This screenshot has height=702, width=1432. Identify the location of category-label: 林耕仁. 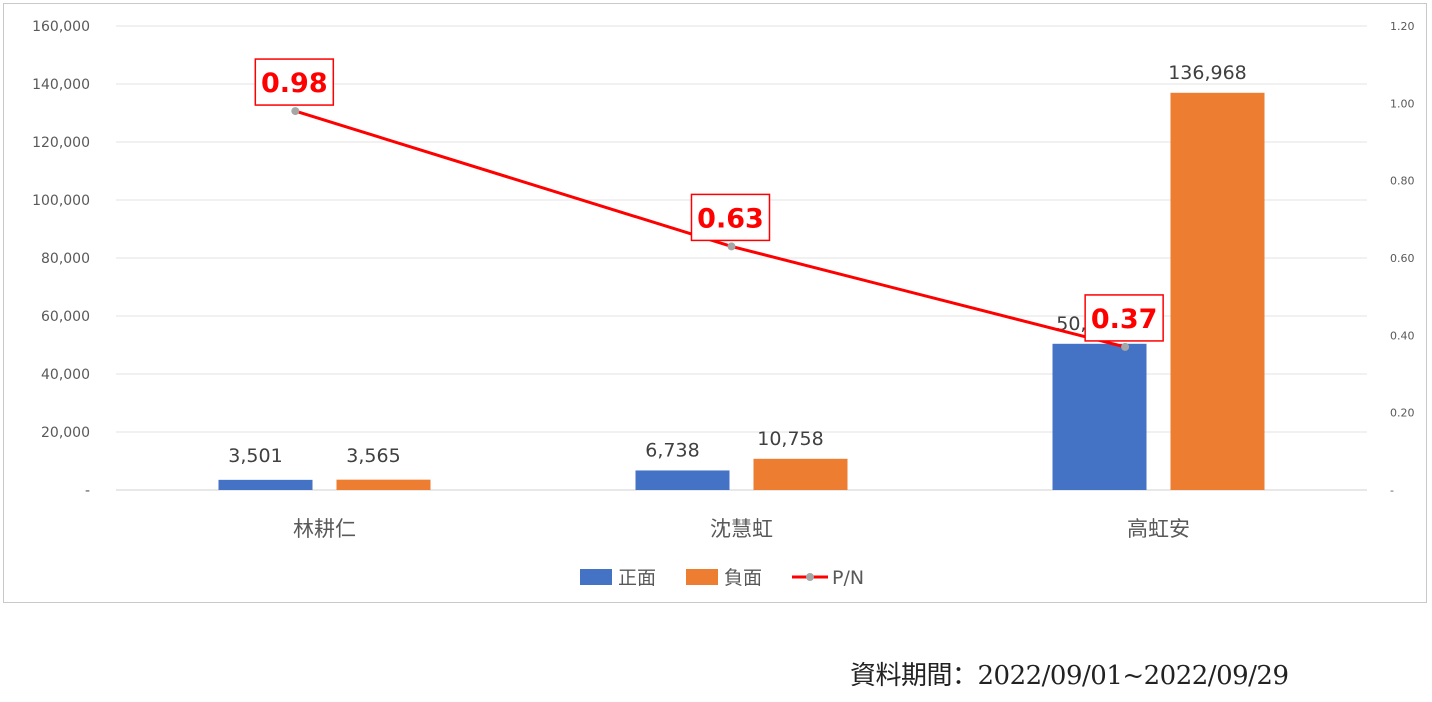
(324, 529).